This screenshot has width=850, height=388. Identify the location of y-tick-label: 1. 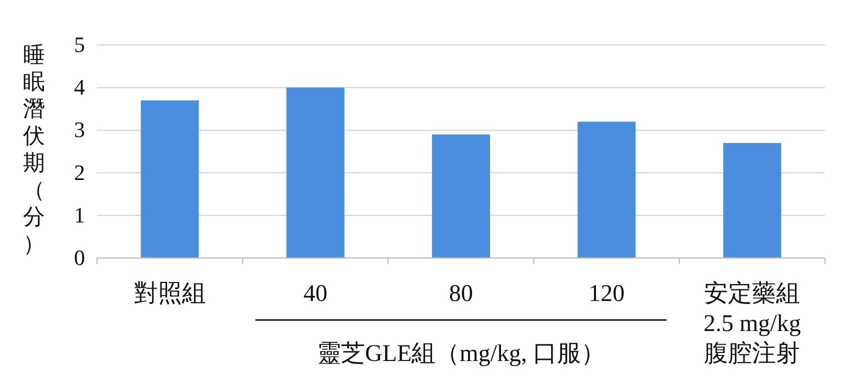
(79, 215).